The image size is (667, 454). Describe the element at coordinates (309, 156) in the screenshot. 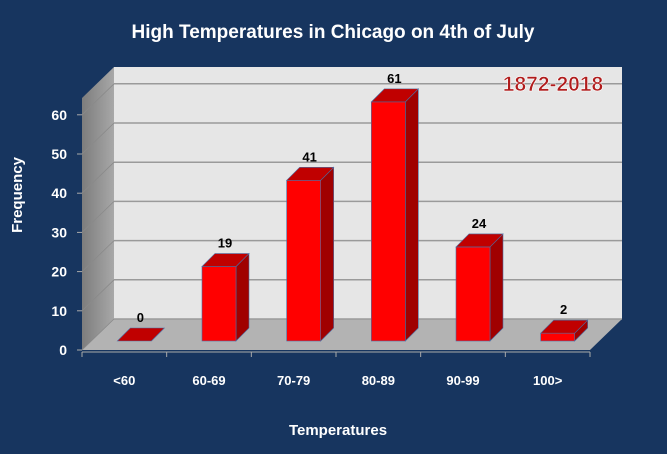

I see `data-label: 41` at that location.